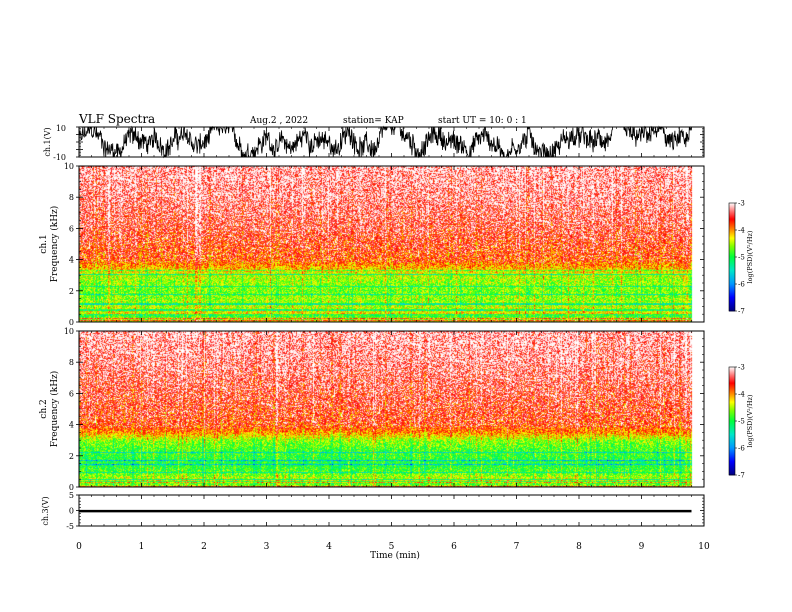 The width and height of the screenshot is (792, 612). Describe the element at coordinates (61, 128) in the screenshot. I see `ch1-ytick-top: 10` at that location.